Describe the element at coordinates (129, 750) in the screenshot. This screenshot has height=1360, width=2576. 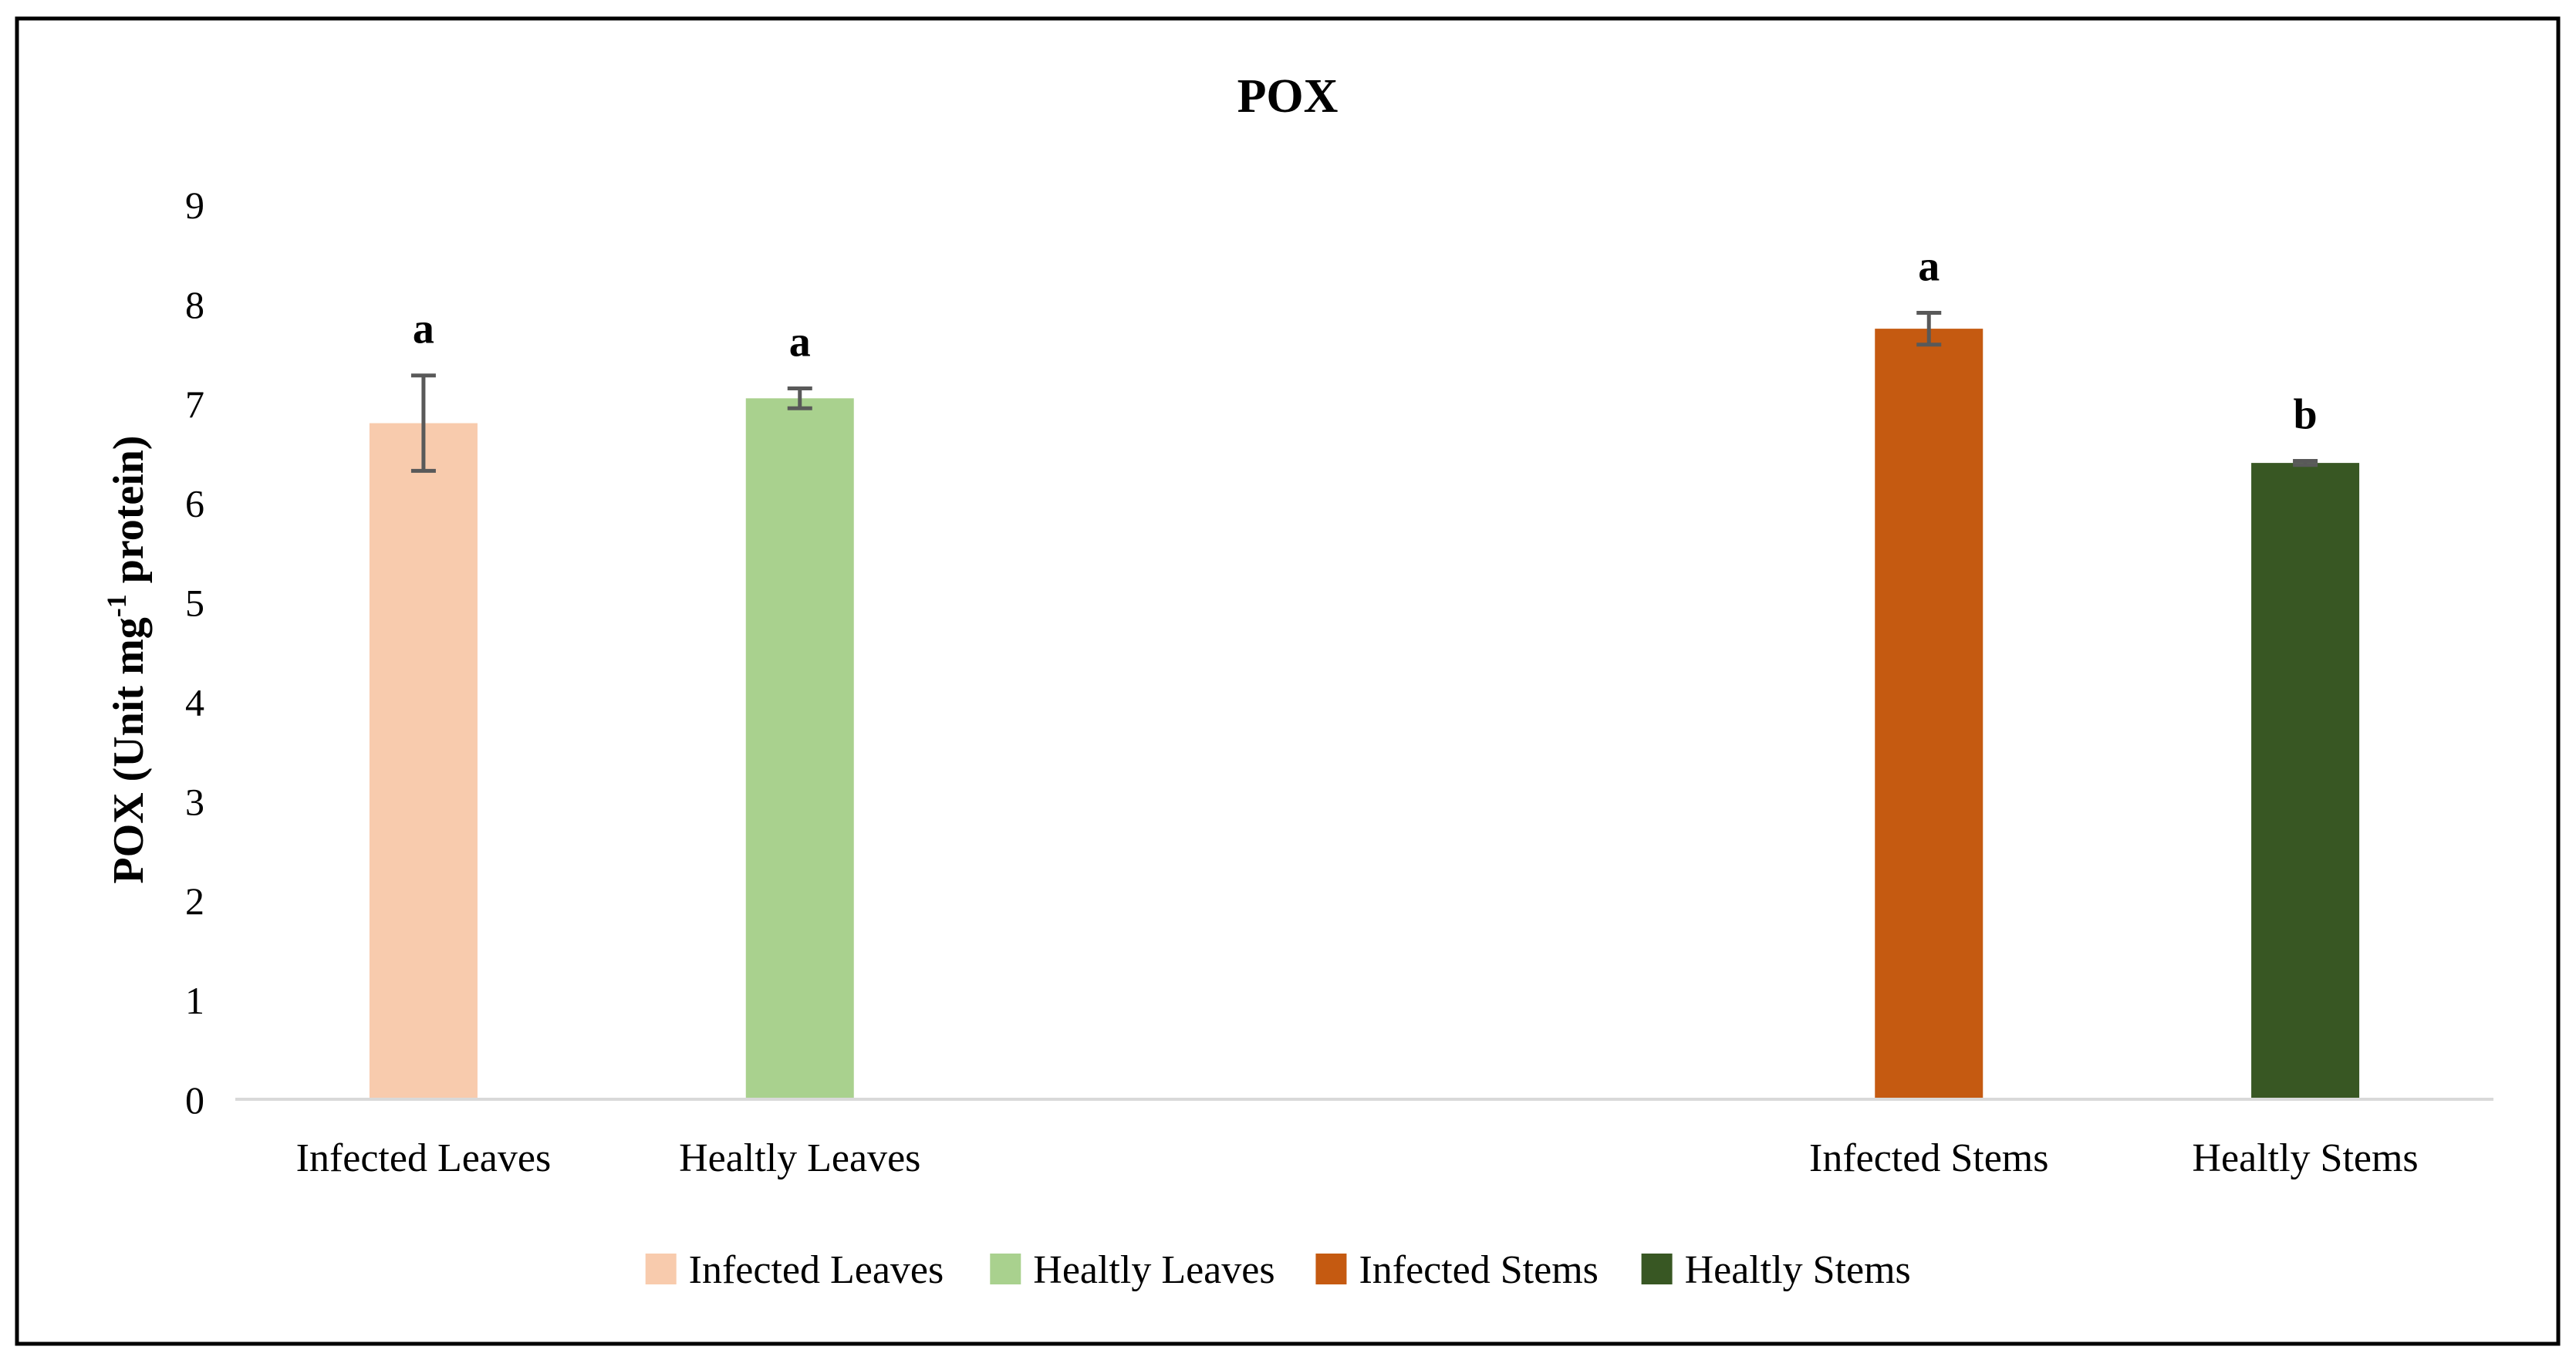
I see `y-axis-label-main: POX (Unit mg` at that location.